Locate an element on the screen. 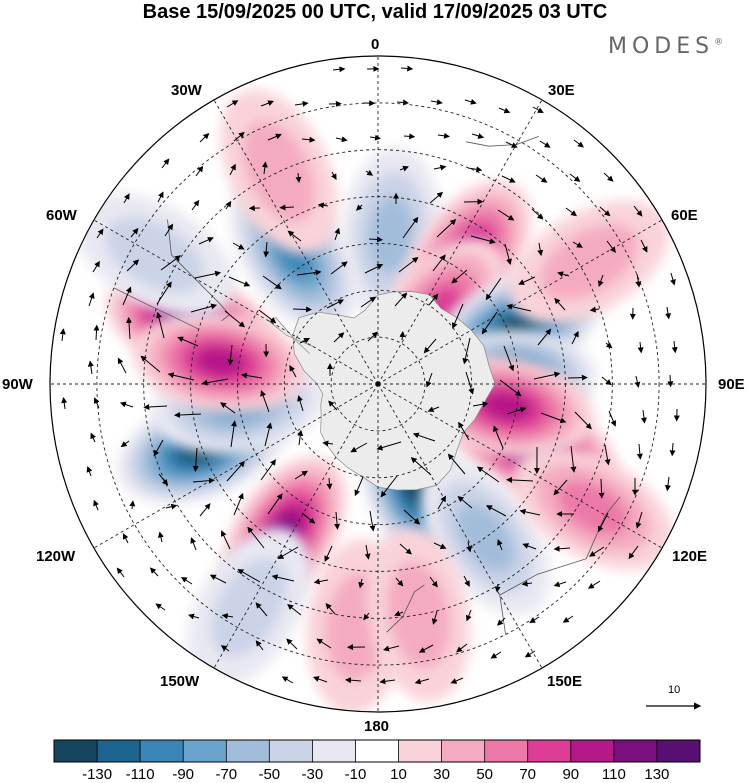 The height and width of the screenshot is (783, 750). colorbar is located at coordinates (377, 751).